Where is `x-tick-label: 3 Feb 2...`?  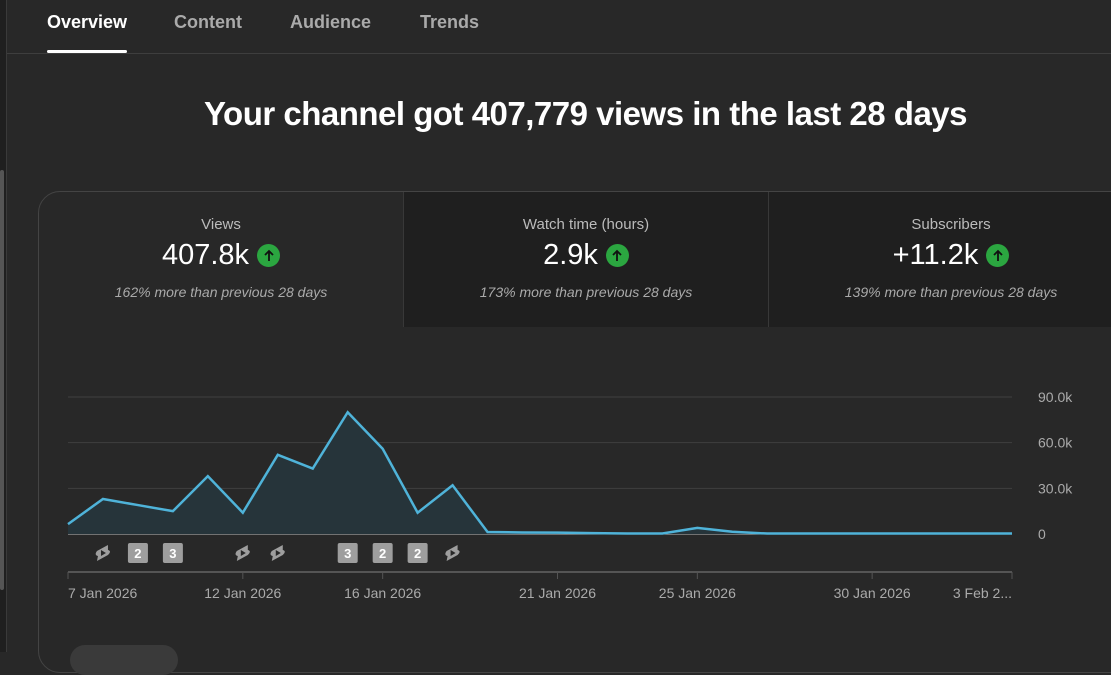 x-tick-label: 3 Feb 2... is located at coordinates (982, 593).